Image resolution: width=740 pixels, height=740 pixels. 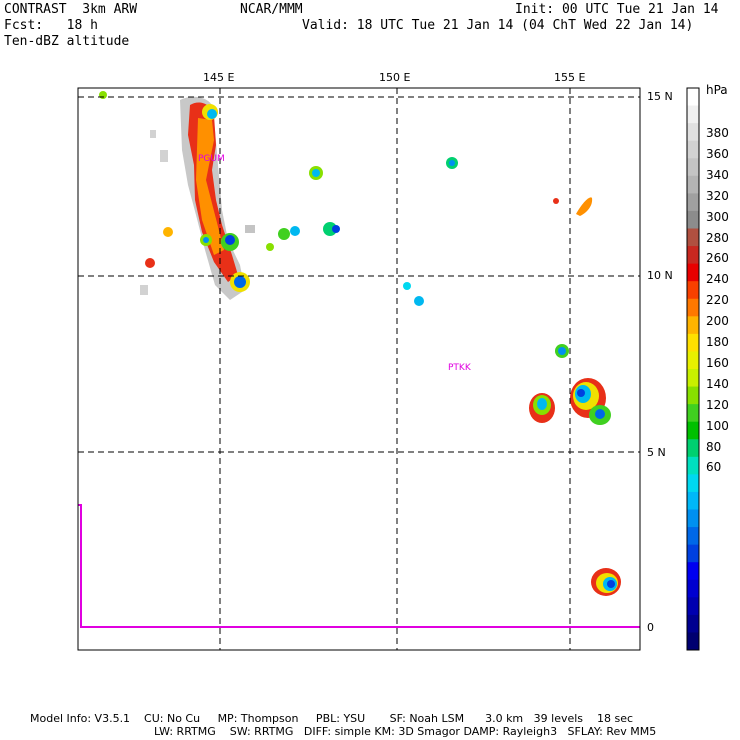 I want to click on colorbar-tick-label: 140, so click(x=717, y=383).